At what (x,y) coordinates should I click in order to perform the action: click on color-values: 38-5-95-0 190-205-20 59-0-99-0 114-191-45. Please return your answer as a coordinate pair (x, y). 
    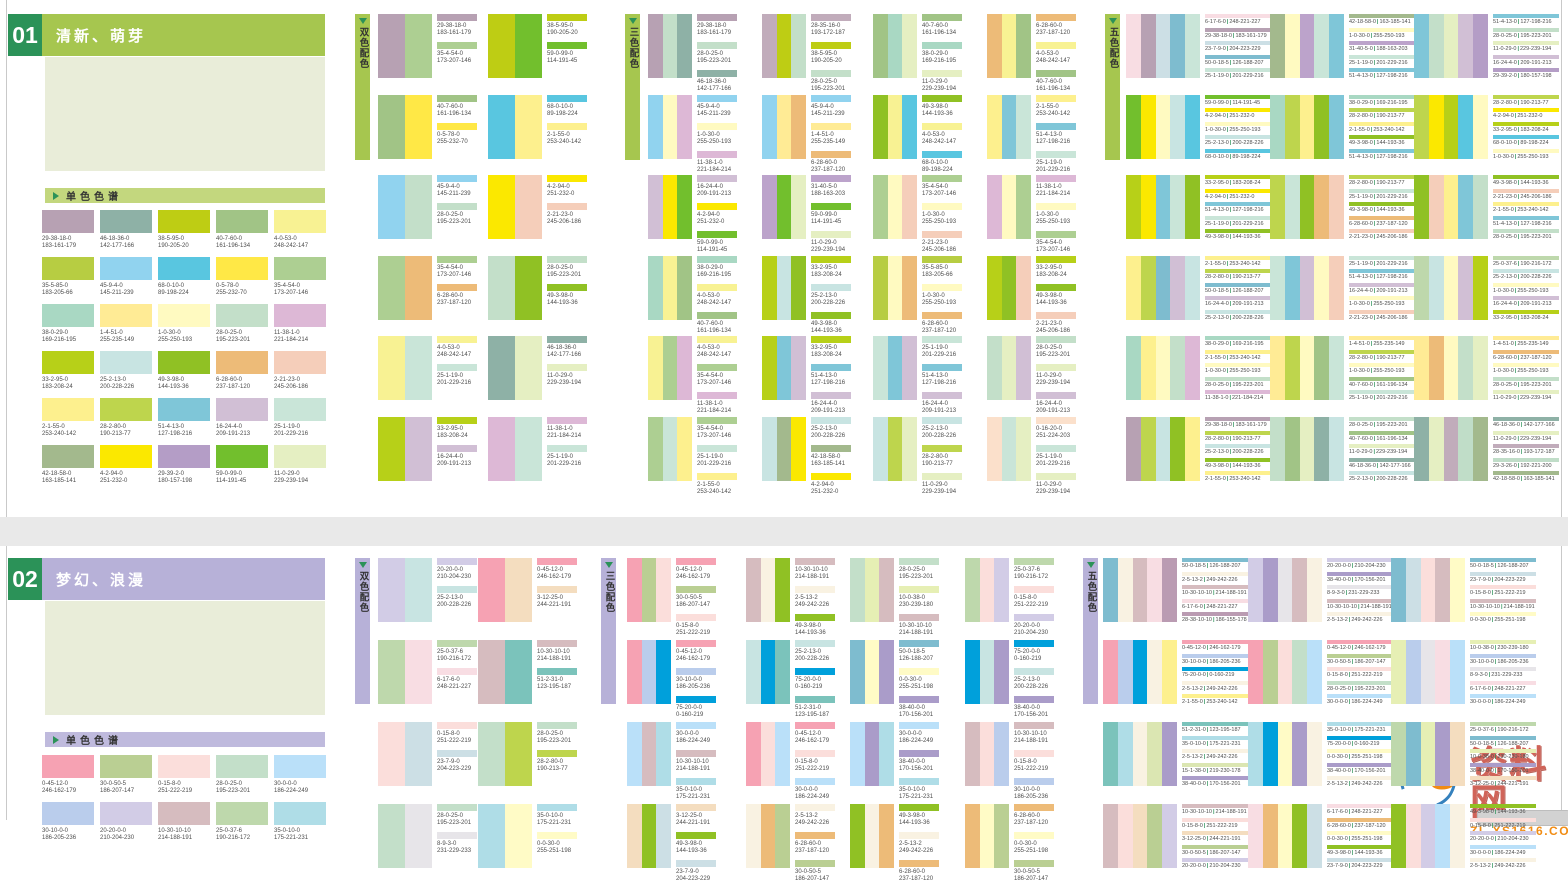
    Looking at the image, I should click on (571, 42).